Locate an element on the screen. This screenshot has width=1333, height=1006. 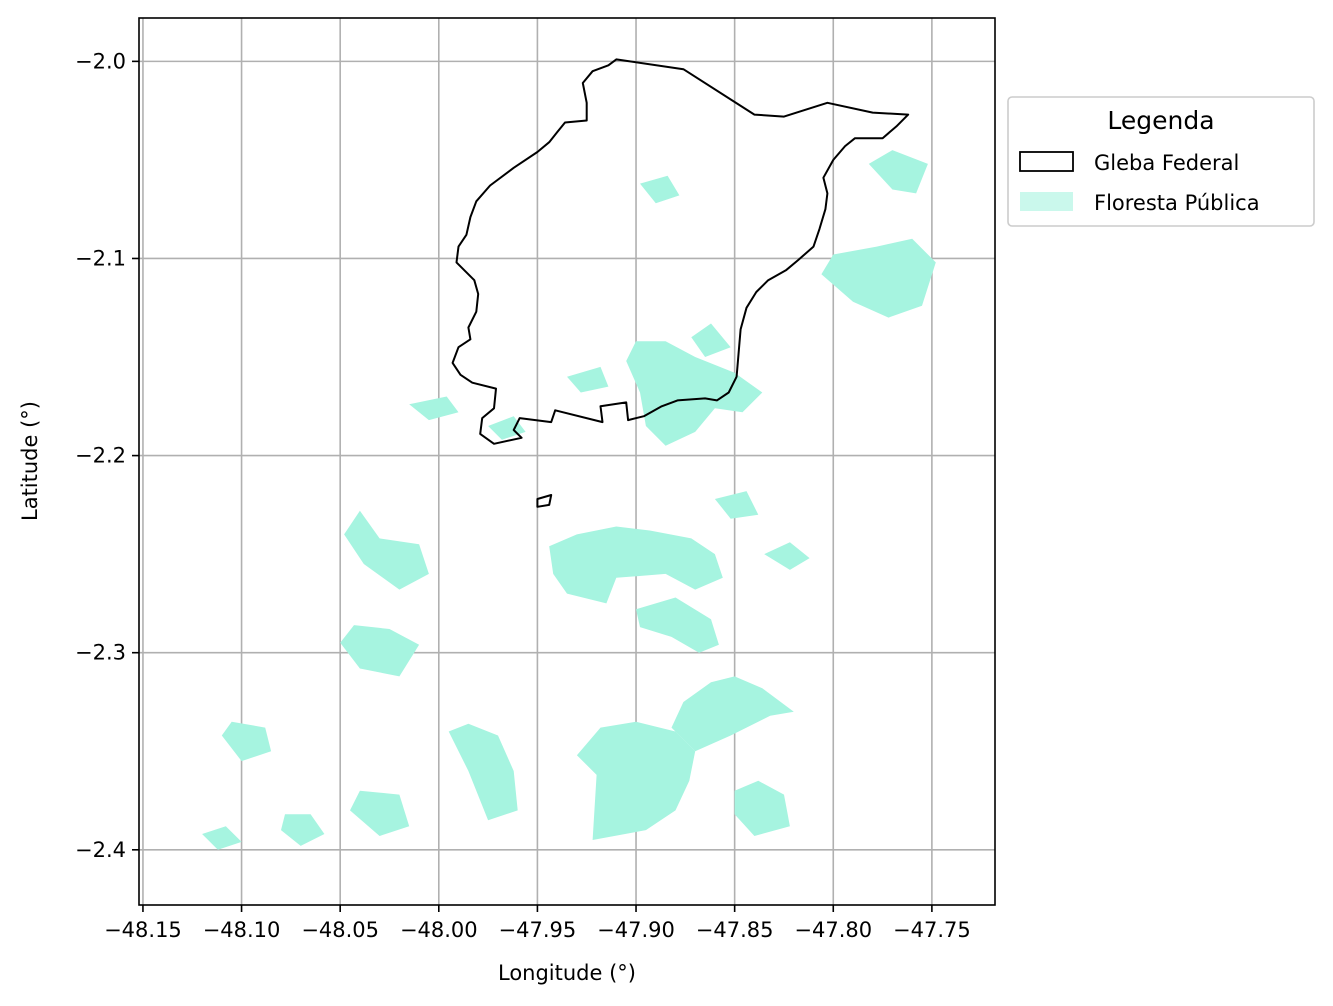
legend-title: Legenda is located at coordinates (1160, 120).